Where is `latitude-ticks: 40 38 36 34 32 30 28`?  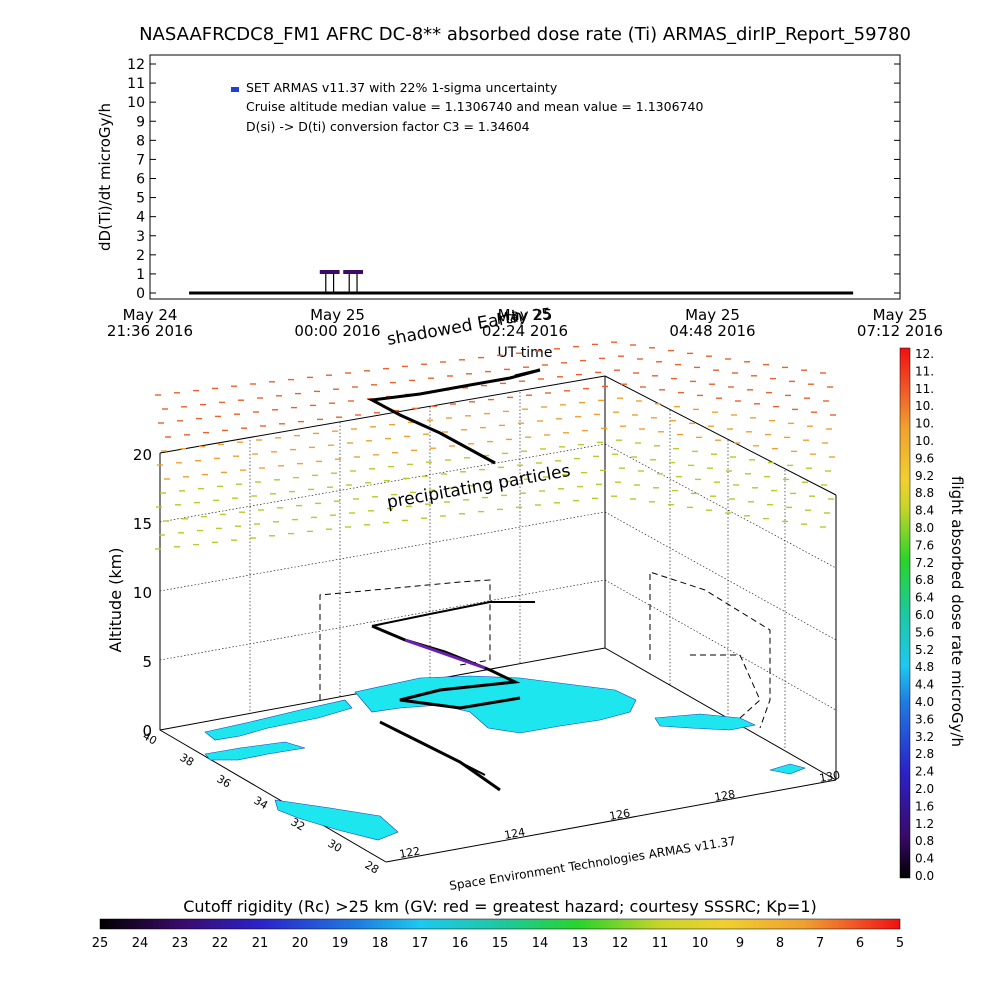 latitude-ticks: 40 38 36 34 32 30 28 is located at coordinates (261, 802).